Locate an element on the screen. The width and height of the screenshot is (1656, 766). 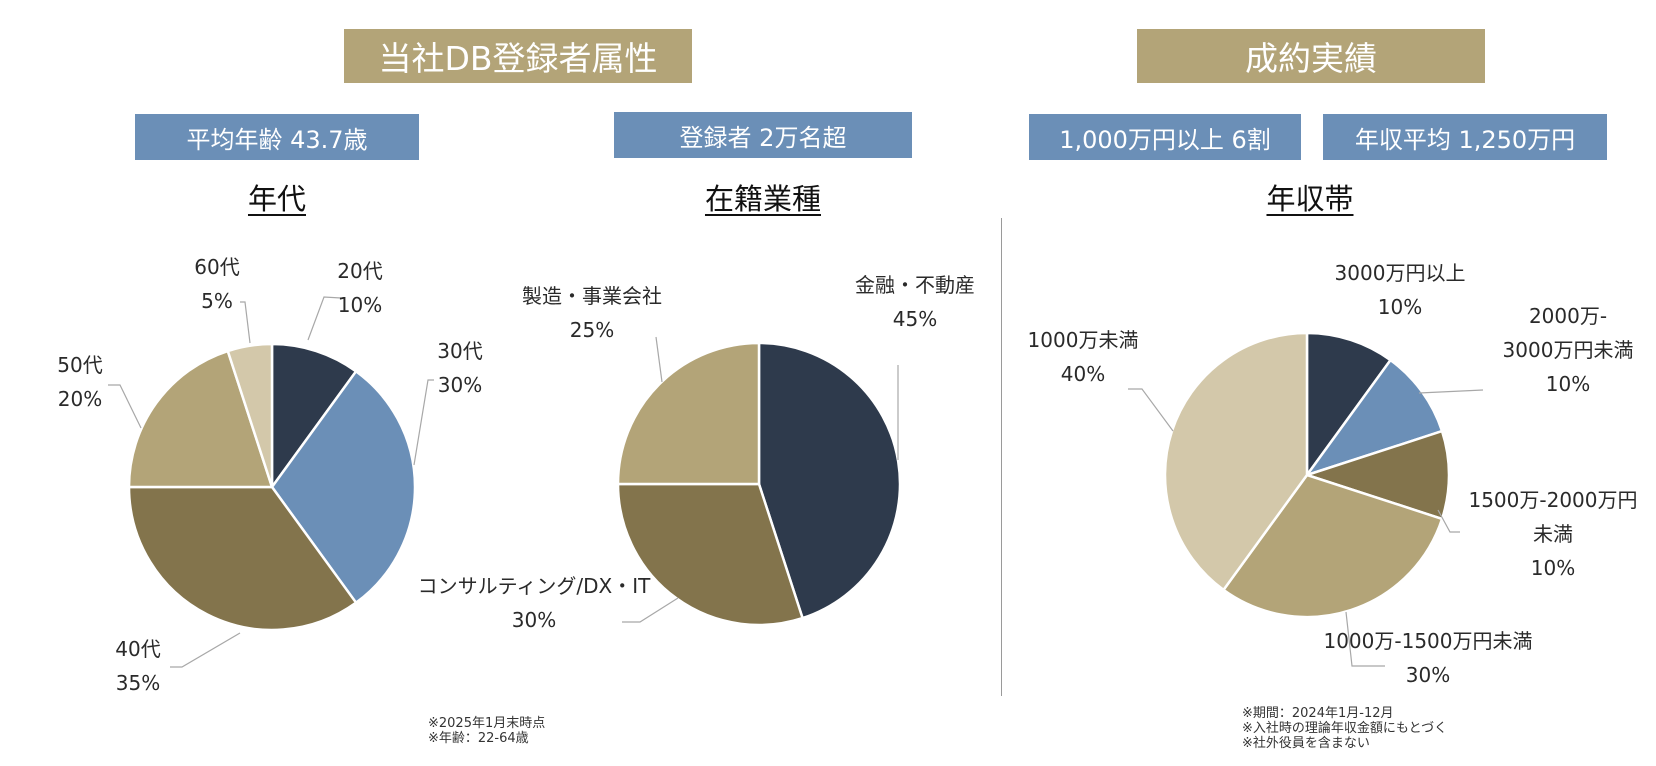
left-footnotes: ※2025年1月末時点 ※年齢：22-64歳 is located at coordinates (486, 731).